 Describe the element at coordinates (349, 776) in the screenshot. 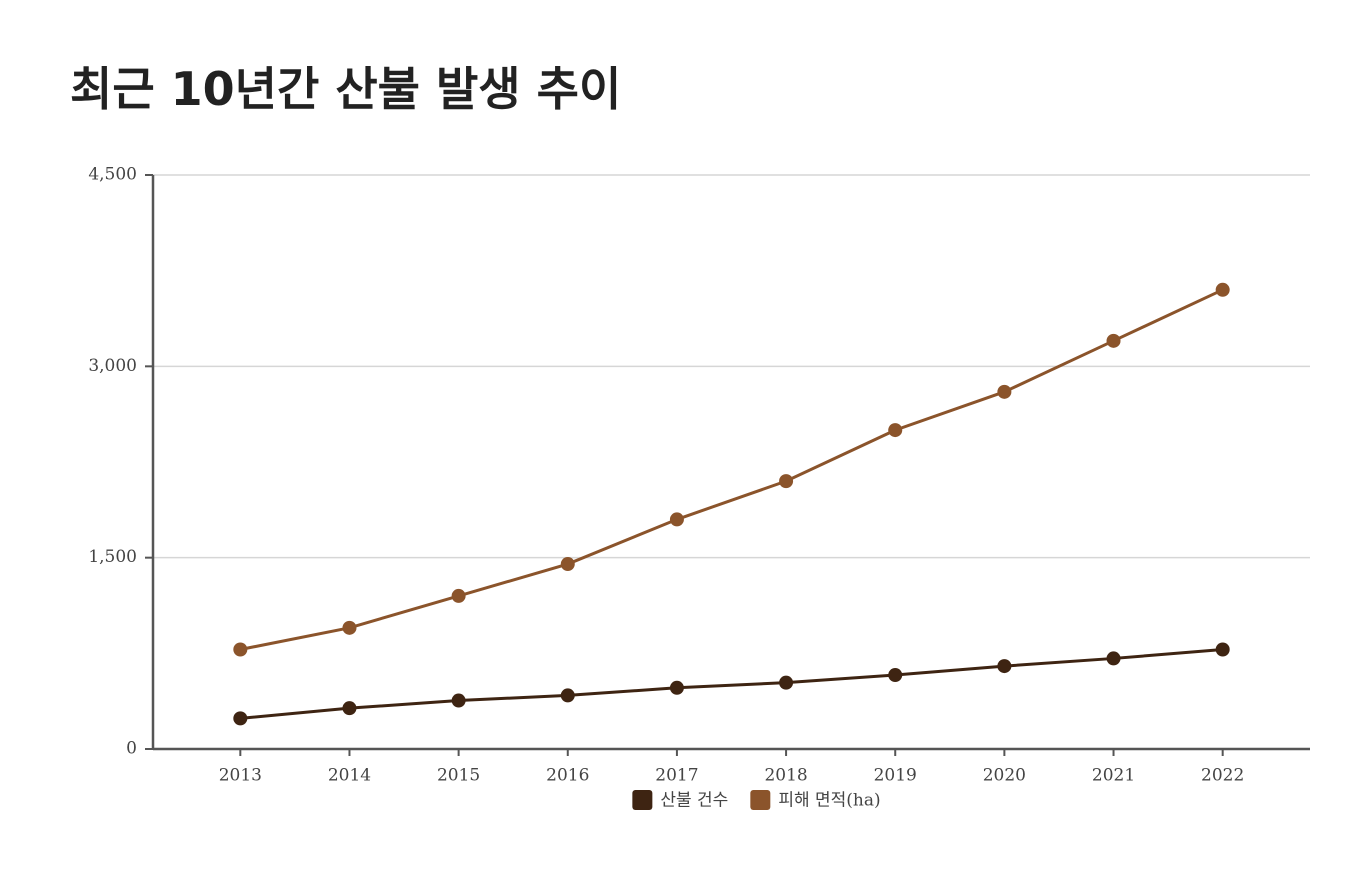

I see `x-tick-label: 2014` at that location.